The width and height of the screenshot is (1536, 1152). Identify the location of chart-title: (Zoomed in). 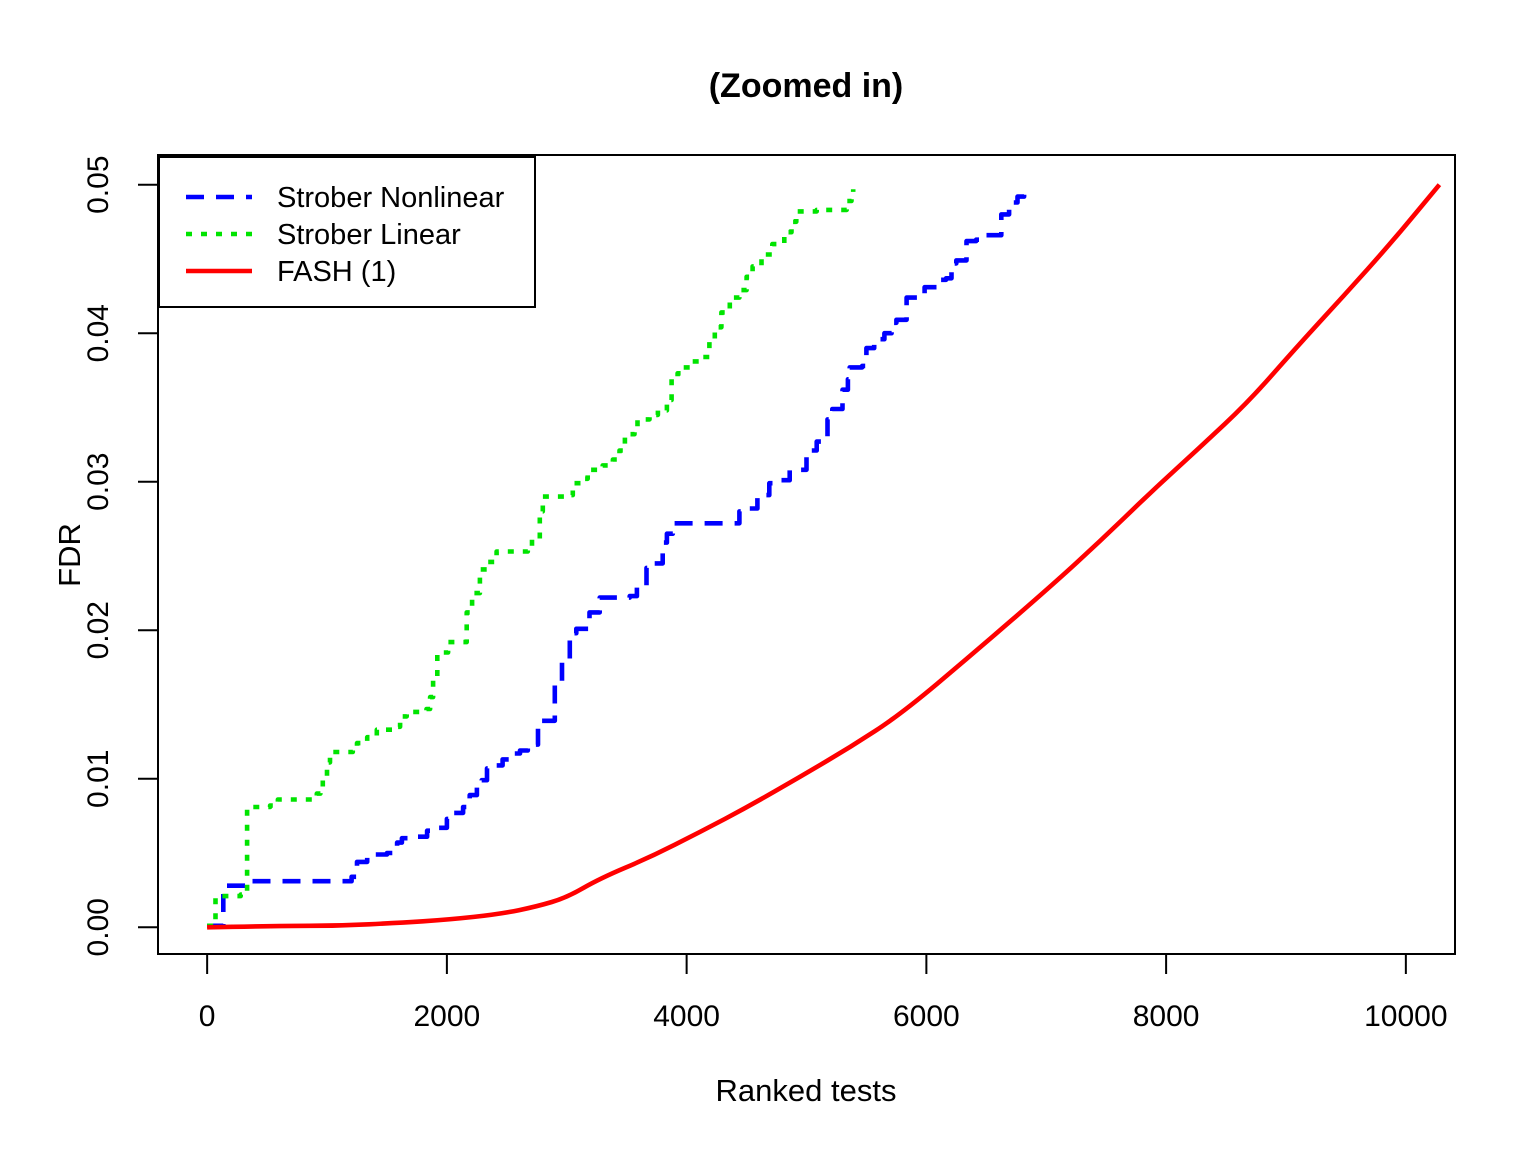
(806, 86).